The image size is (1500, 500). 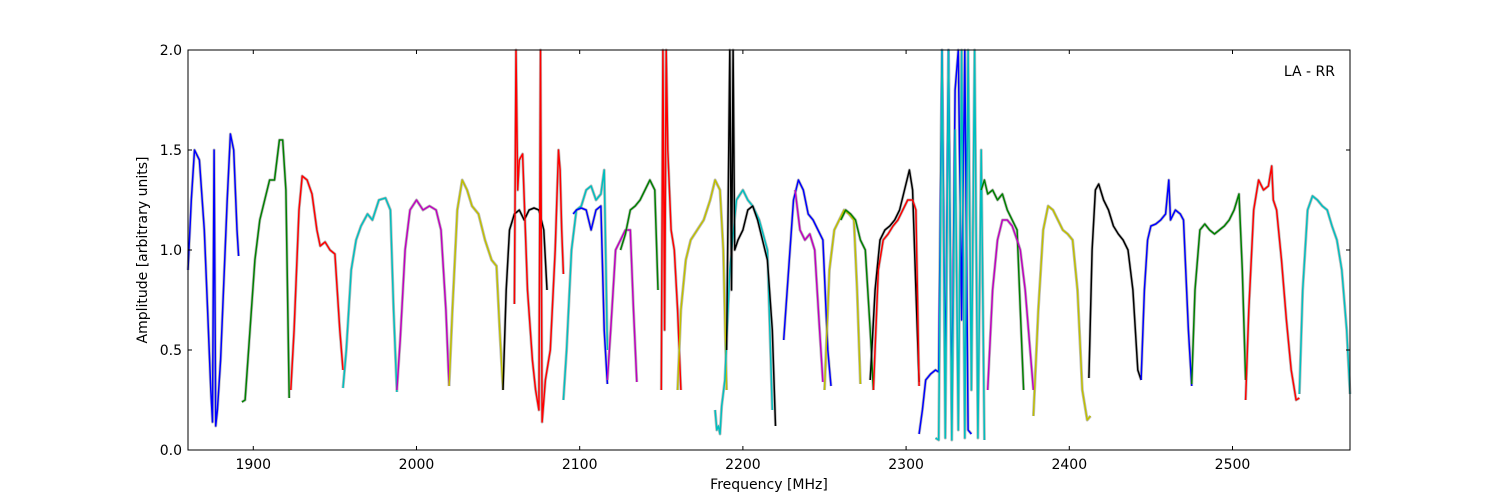 I want to click on x-tick-label: 2400, so click(x=1069, y=465).